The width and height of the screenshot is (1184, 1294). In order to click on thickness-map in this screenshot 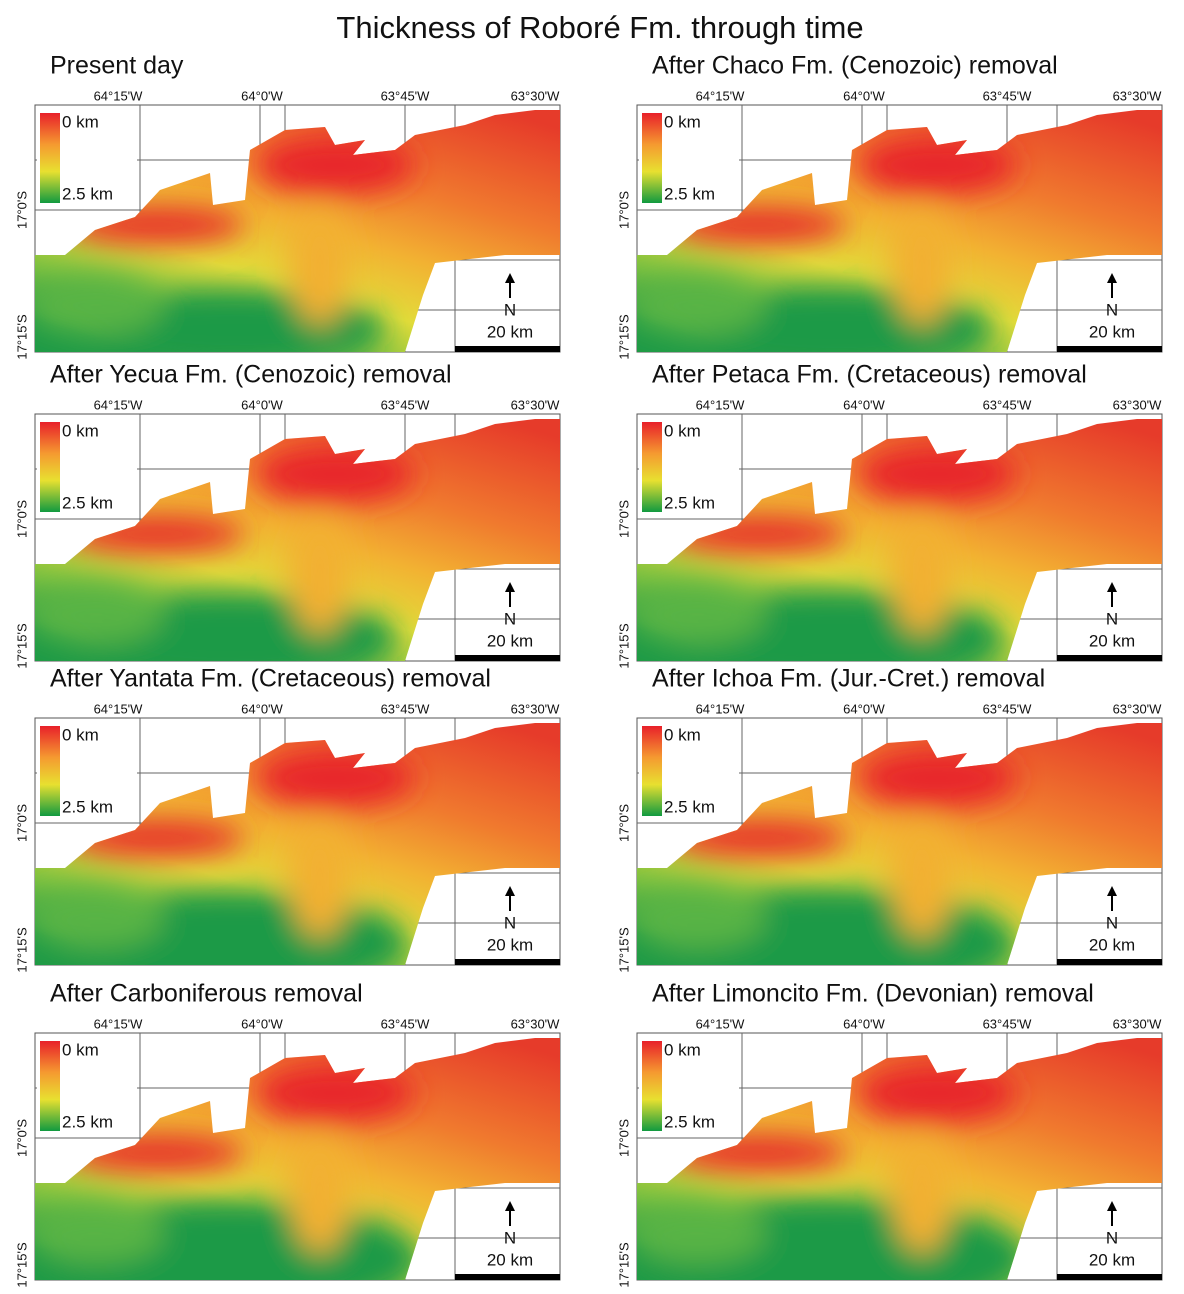, I will do `click(899, 844)`.